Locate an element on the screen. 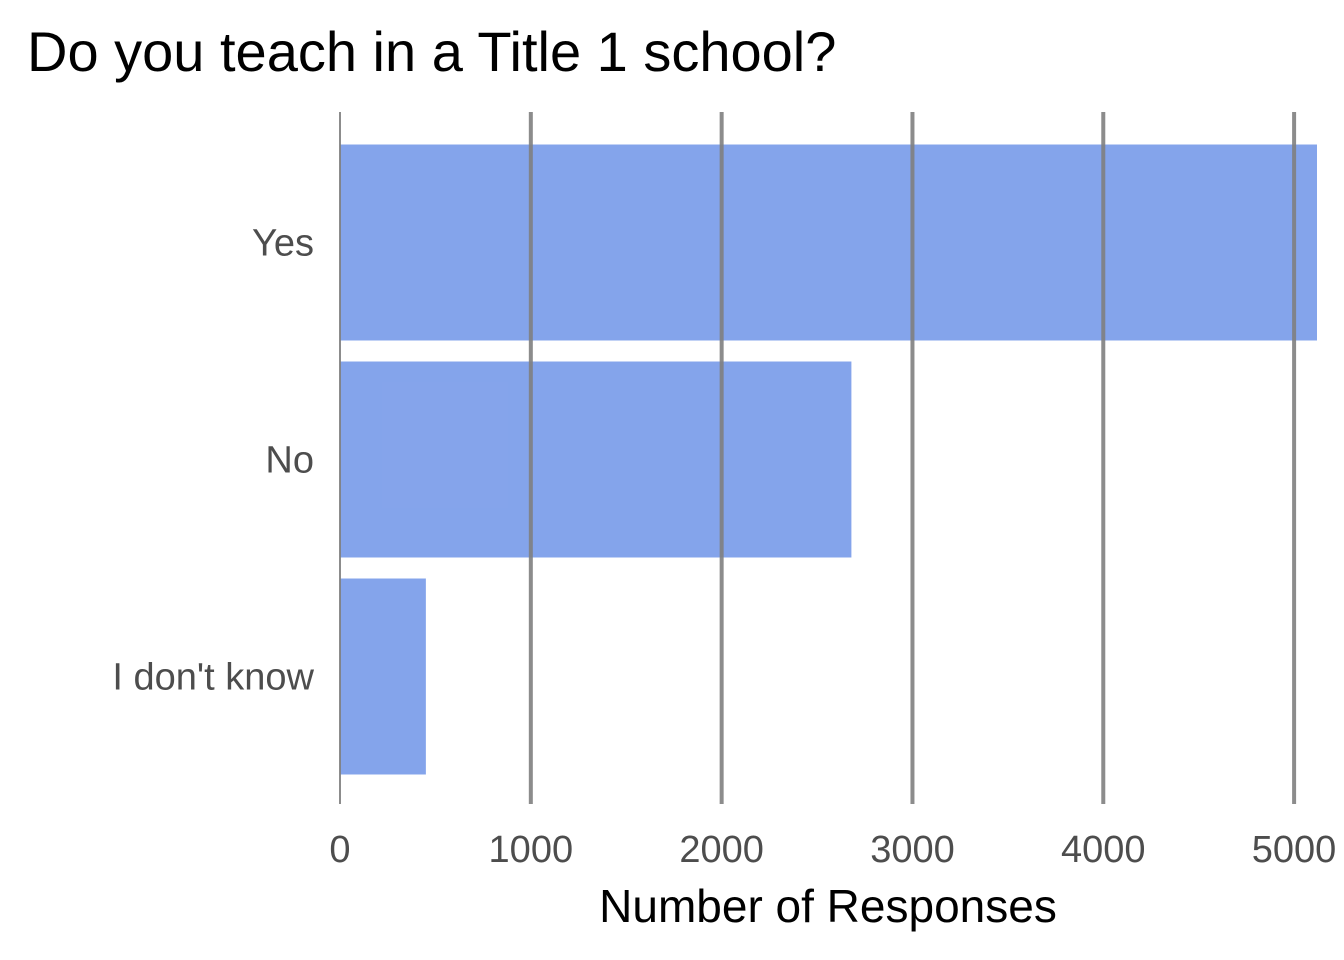 The width and height of the screenshot is (1344, 960). chart-title: Do you teach in a Title 1 school? is located at coordinates (432, 51).